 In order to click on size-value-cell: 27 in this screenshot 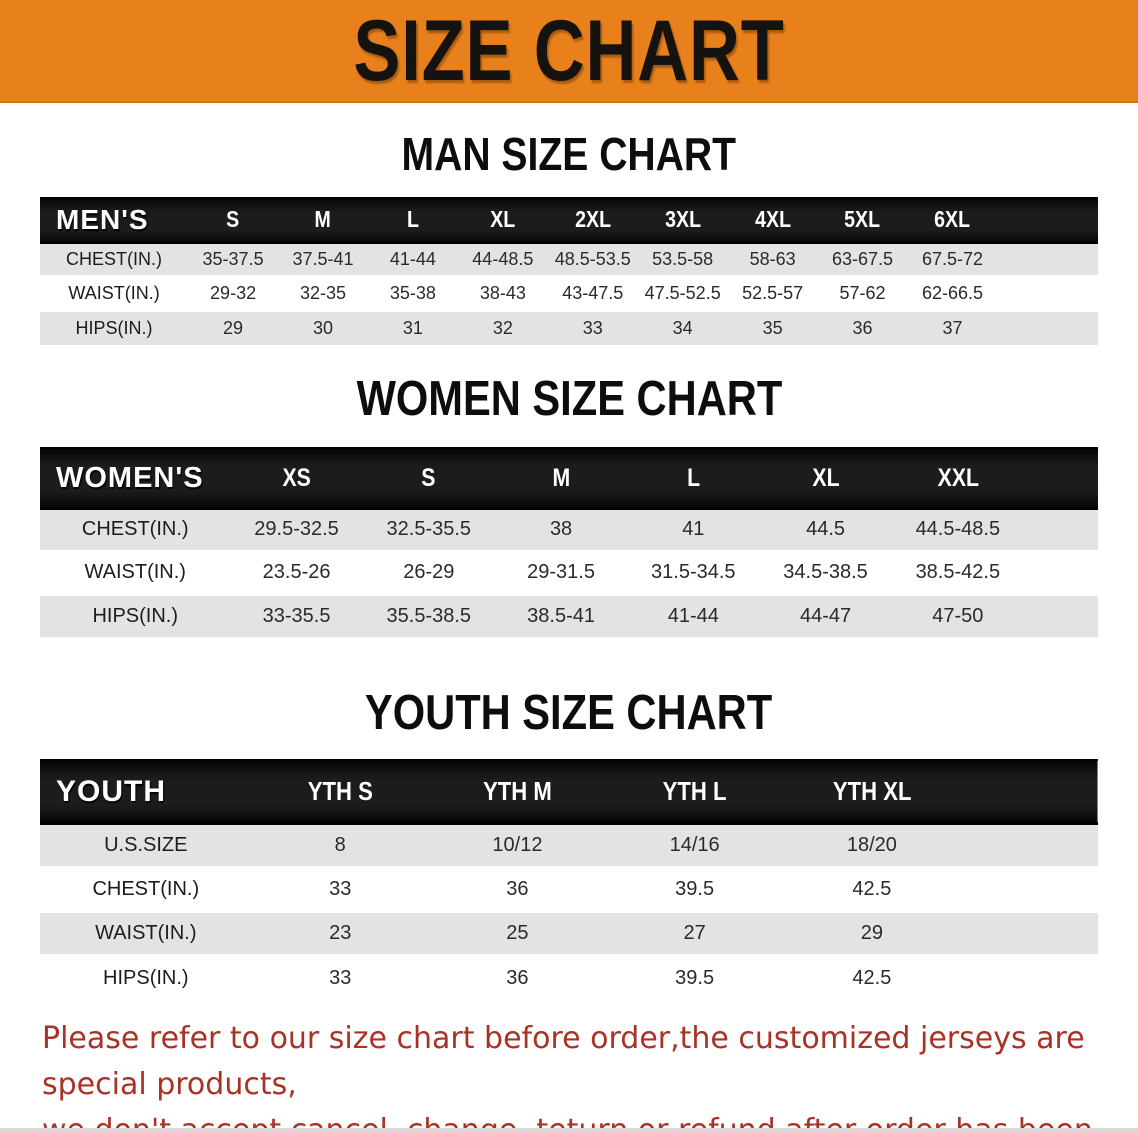, I will do `click(694, 932)`.